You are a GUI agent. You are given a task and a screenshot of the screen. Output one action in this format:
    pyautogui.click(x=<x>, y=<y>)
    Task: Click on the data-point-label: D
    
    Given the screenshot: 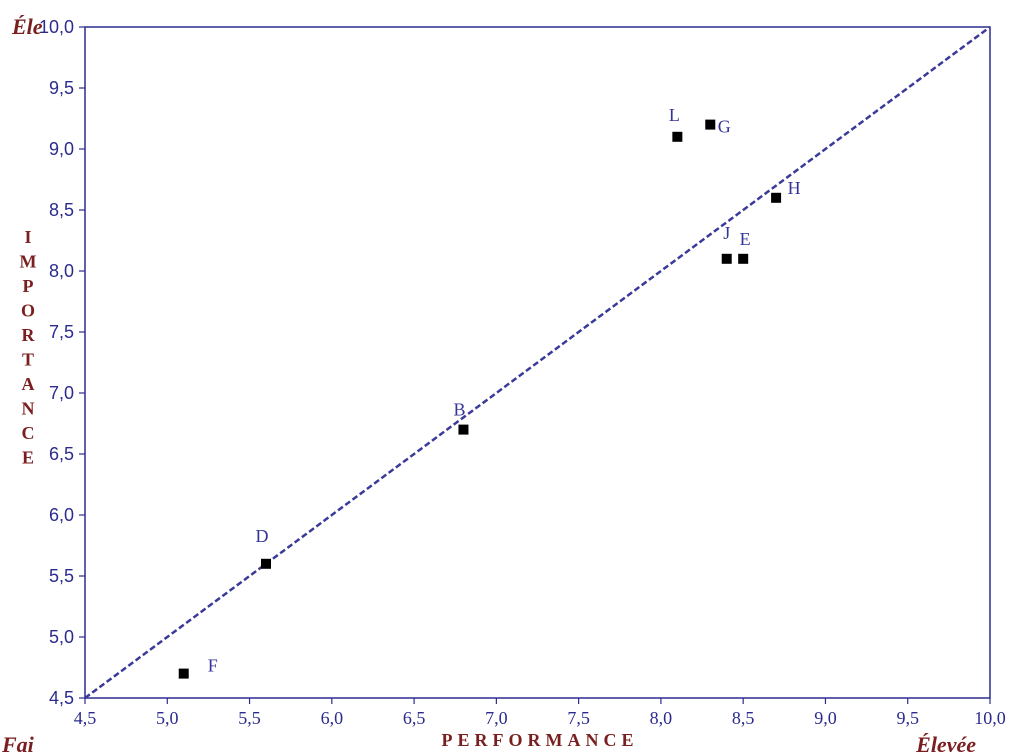 What is the action you would take?
    pyautogui.click(x=262, y=536)
    